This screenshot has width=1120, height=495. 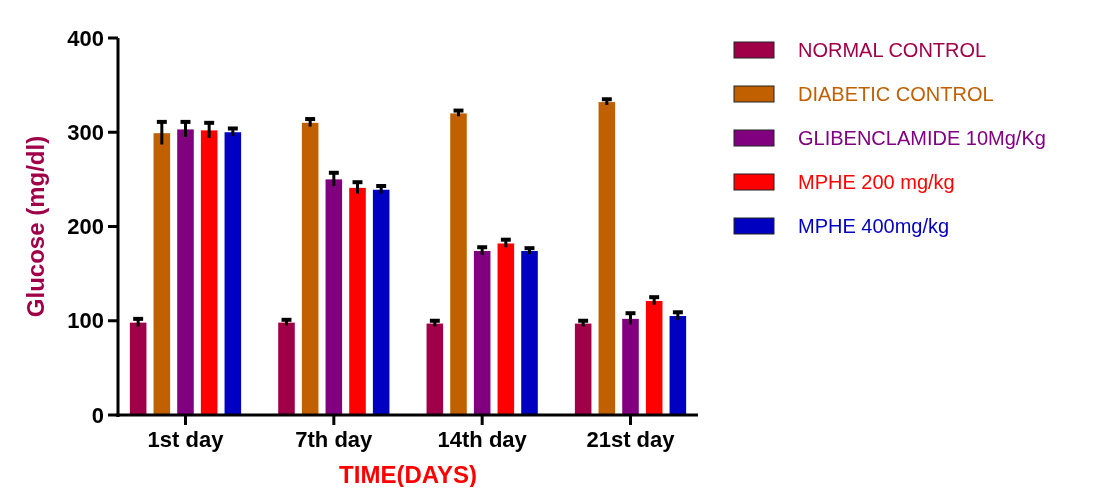 What do you see at coordinates (186, 439) in the screenshot?
I see `x-tick-label: 1st day` at bounding box center [186, 439].